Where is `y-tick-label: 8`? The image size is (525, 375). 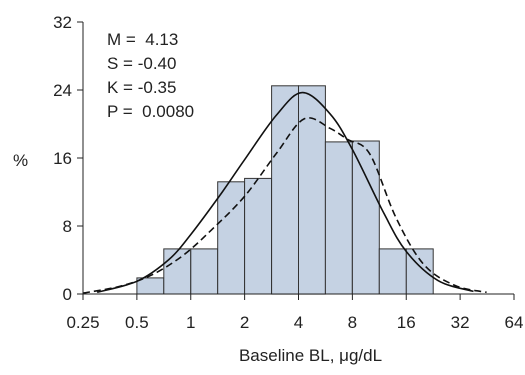
y-tick-label: 8 is located at coordinates (67, 226).